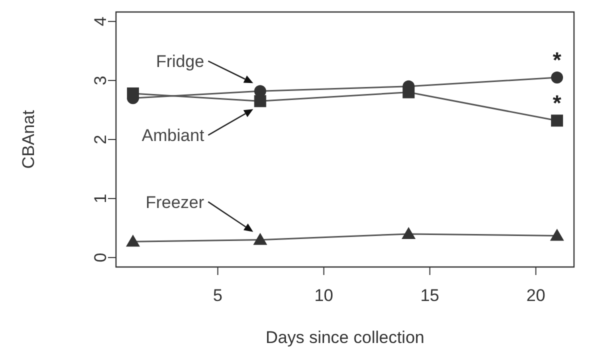 The image size is (591, 357). I want to click on y-axis-title: CBAnat, so click(28, 139).